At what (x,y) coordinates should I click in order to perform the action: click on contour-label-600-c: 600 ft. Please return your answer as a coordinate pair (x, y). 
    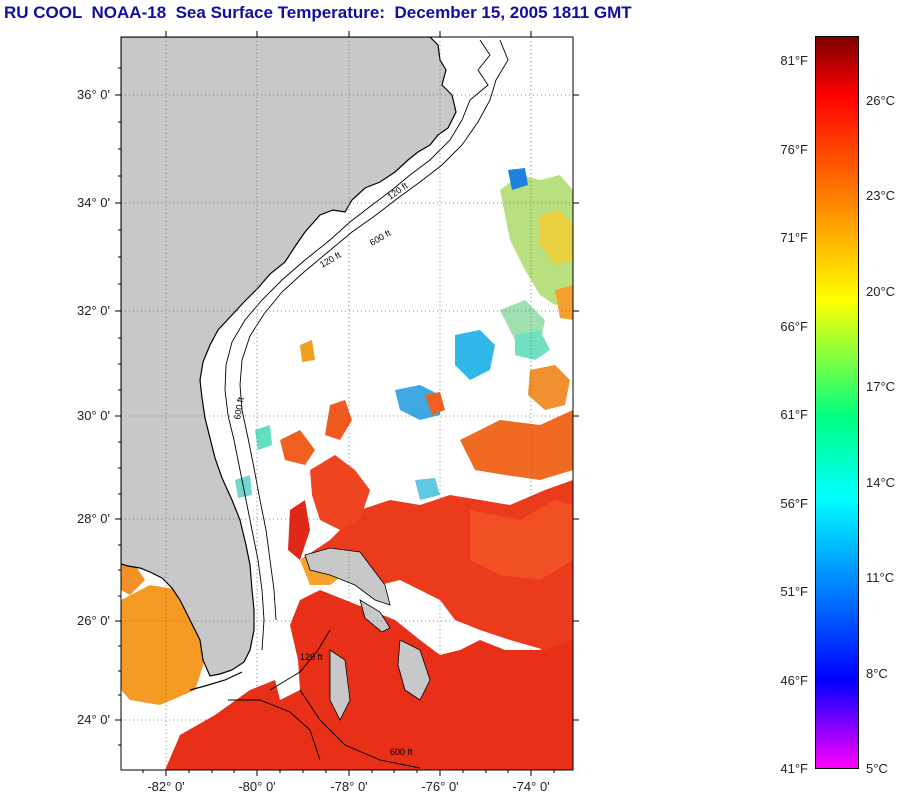
    Looking at the image, I should click on (401, 752).